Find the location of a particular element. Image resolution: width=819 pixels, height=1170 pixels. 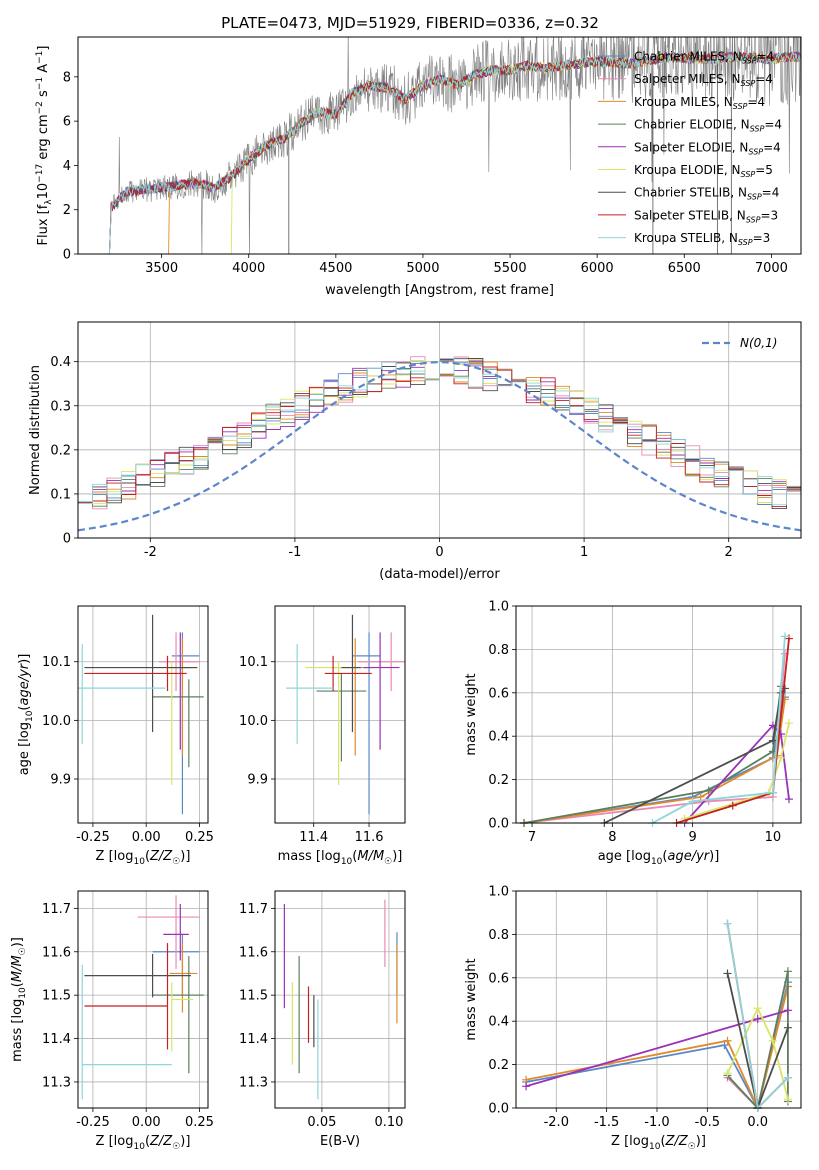

legend-label: Salpeter ELODIE, NSSP=4 is located at coordinates (707, 148).